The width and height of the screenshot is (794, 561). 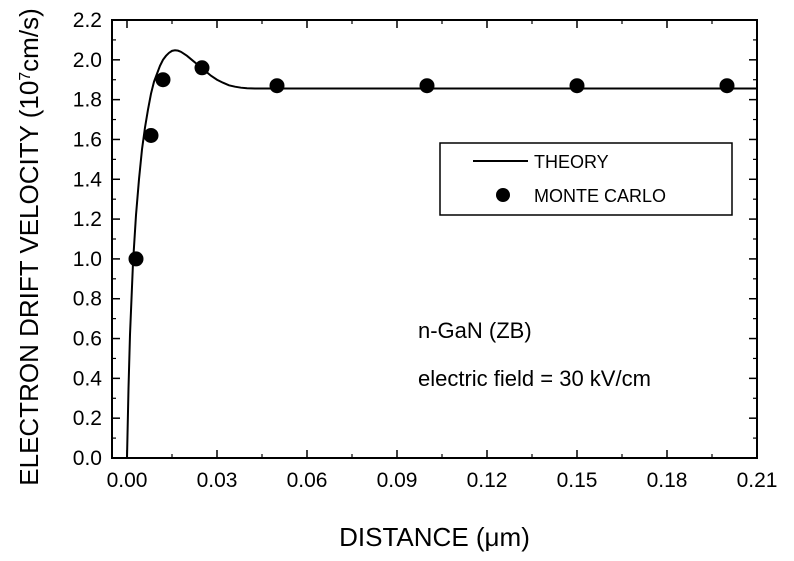 What do you see at coordinates (87, 20) in the screenshot?
I see `y-tick-label: 2.2` at bounding box center [87, 20].